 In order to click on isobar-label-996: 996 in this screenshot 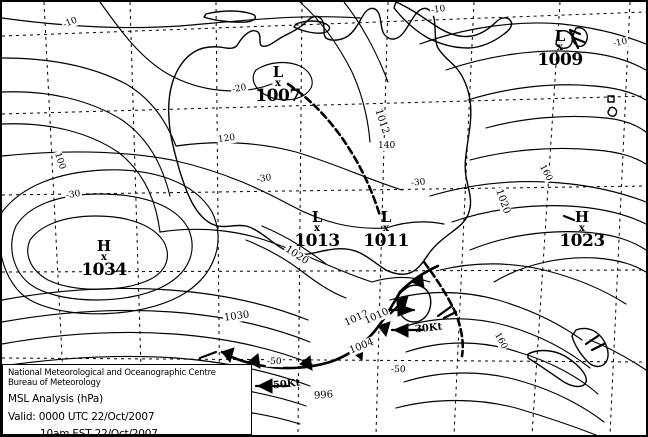, I will do `click(323, 395)`.